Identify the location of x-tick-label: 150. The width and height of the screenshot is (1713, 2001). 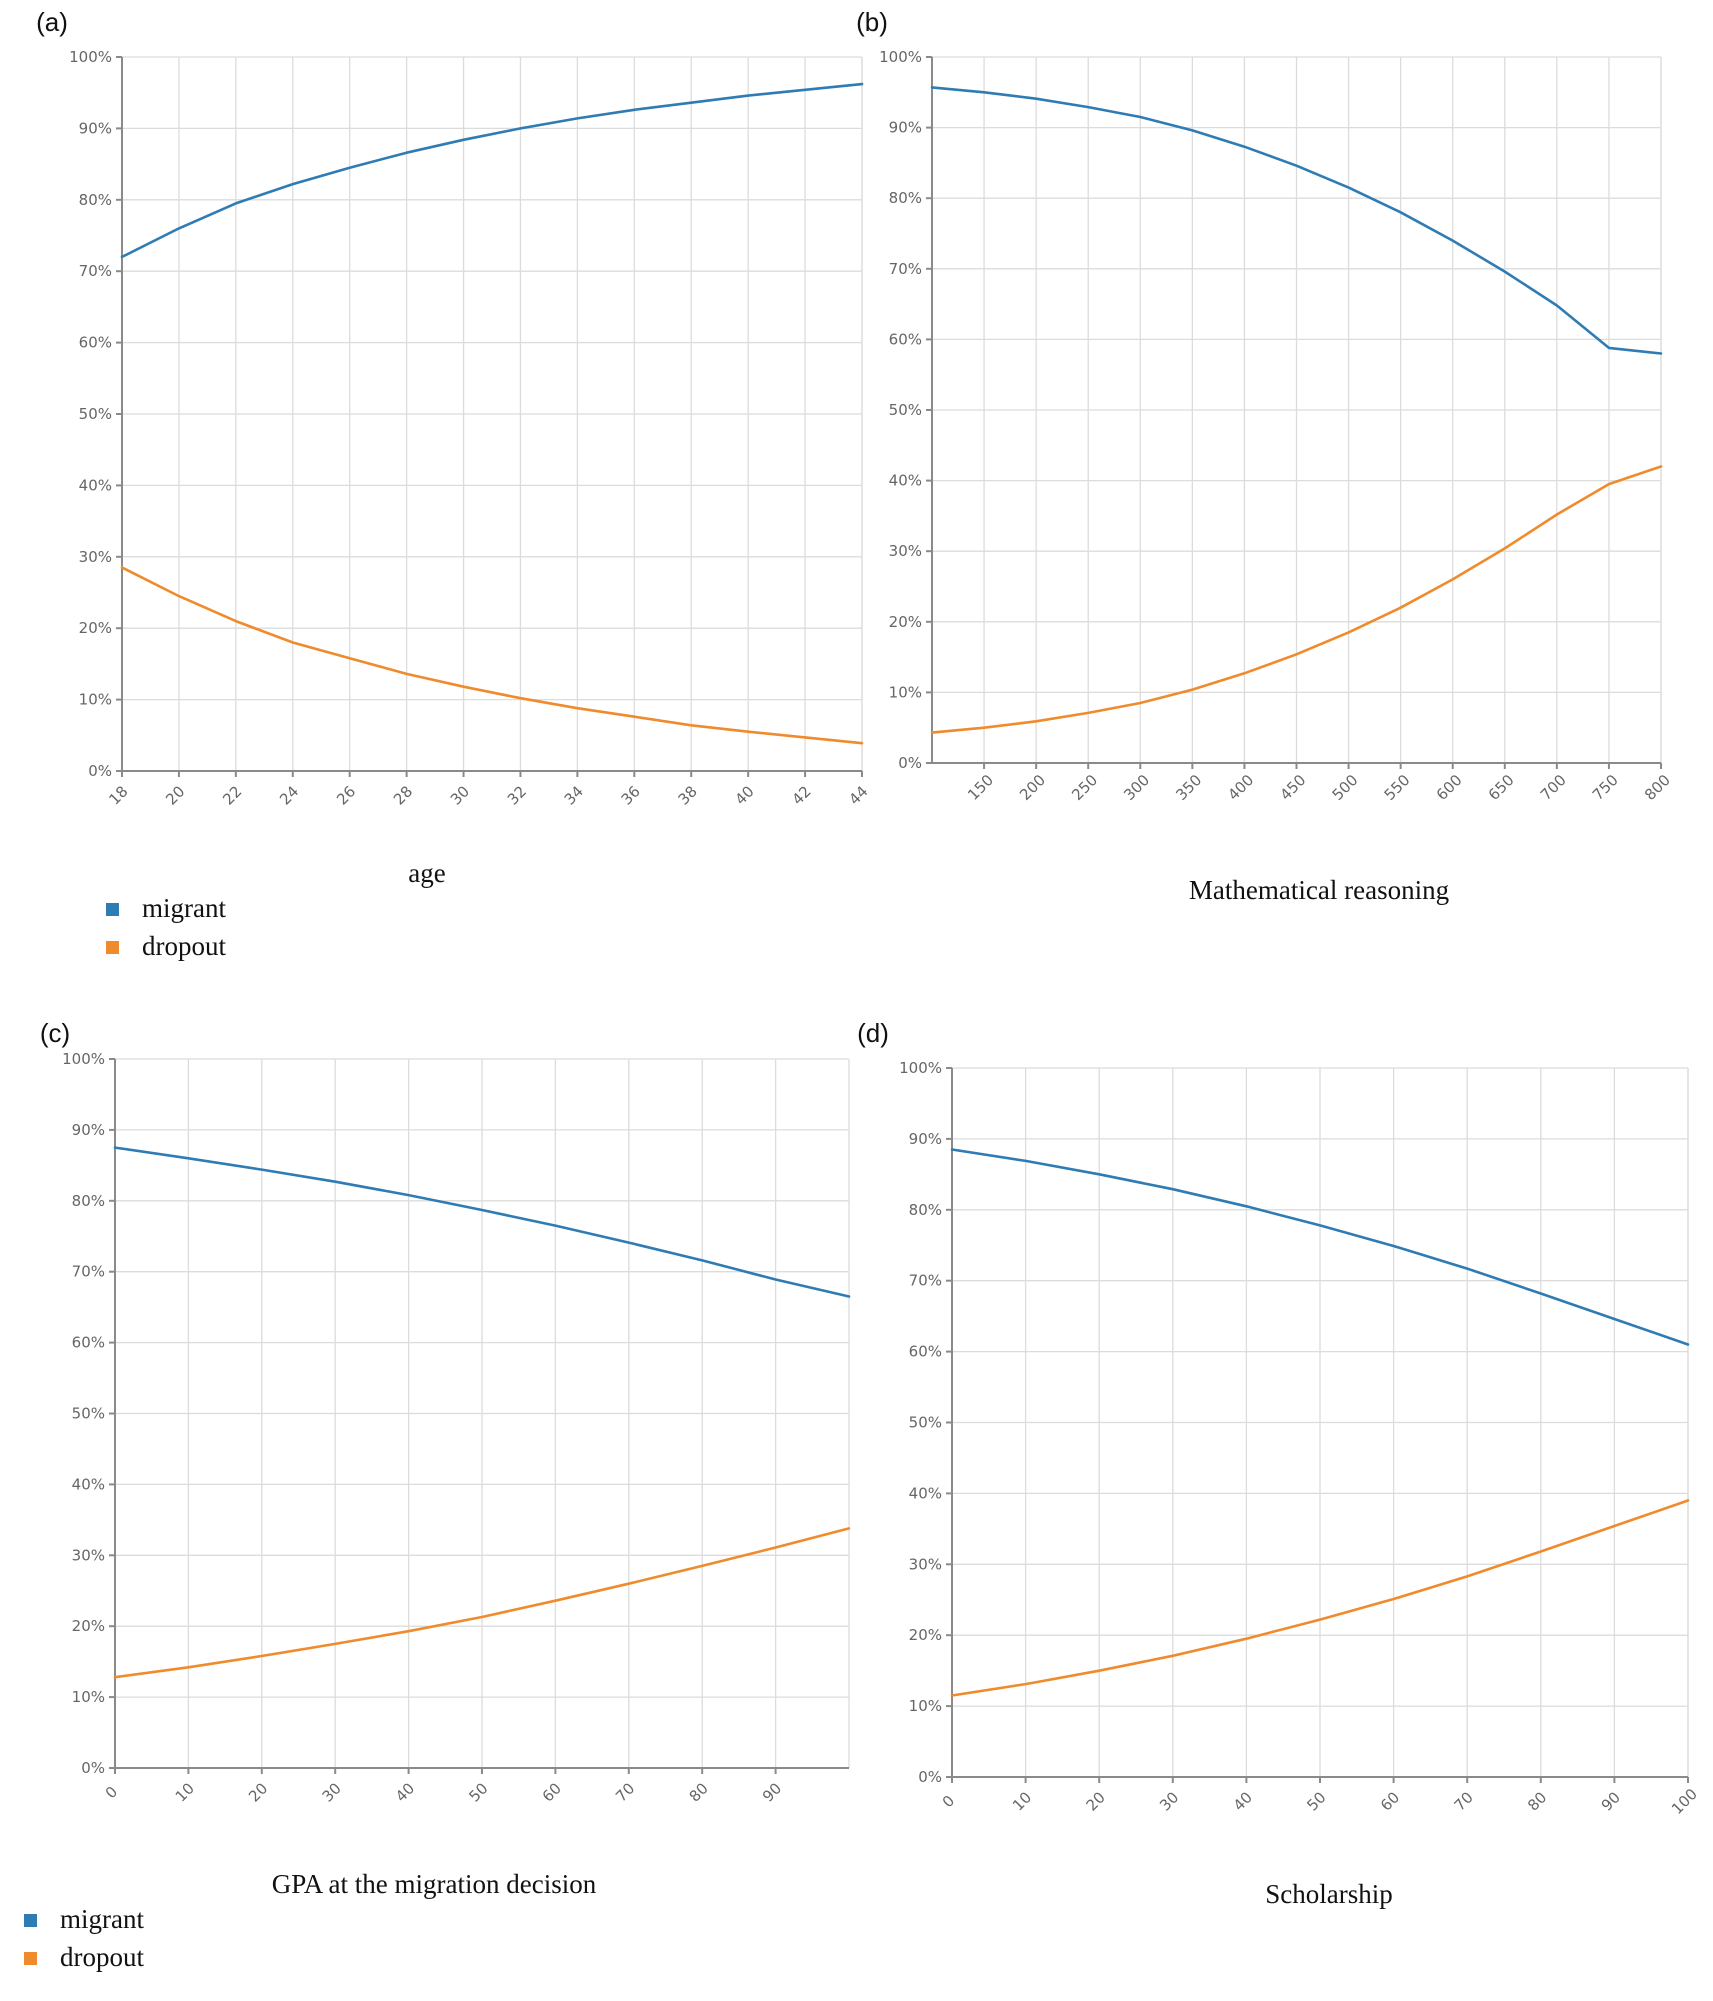
(980, 787).